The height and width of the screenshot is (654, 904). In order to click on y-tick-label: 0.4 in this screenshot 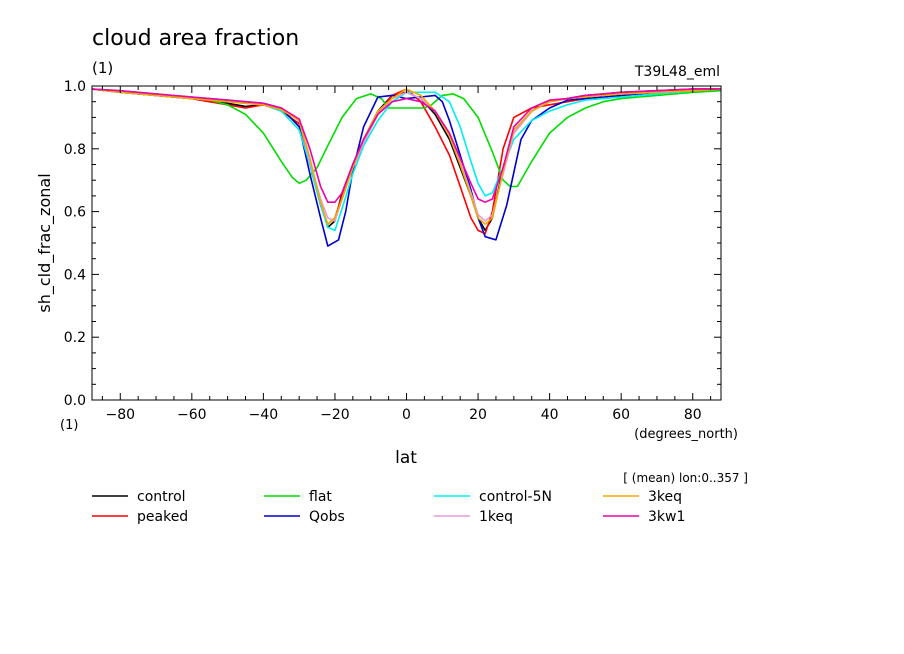, I will do `click(75, 275)`.